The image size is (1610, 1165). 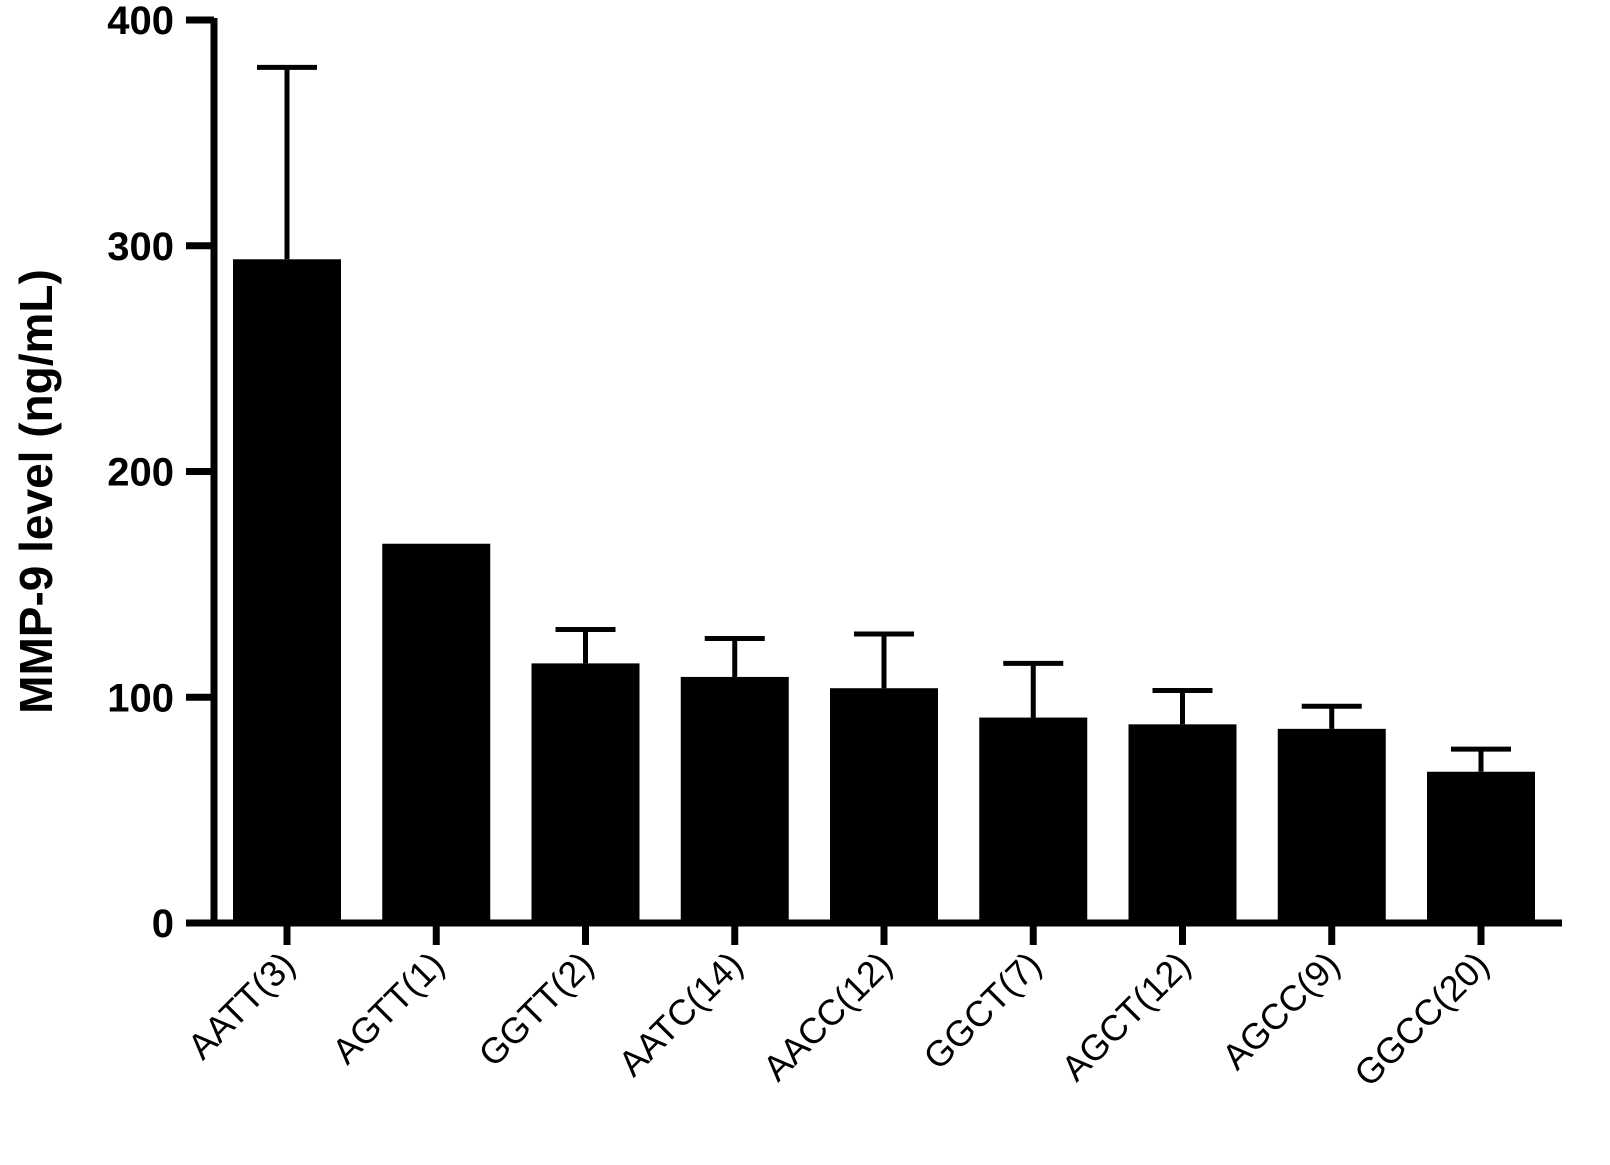 I want to click on x-tick-label: AGCC(9), so click(x=1281, y=1011).